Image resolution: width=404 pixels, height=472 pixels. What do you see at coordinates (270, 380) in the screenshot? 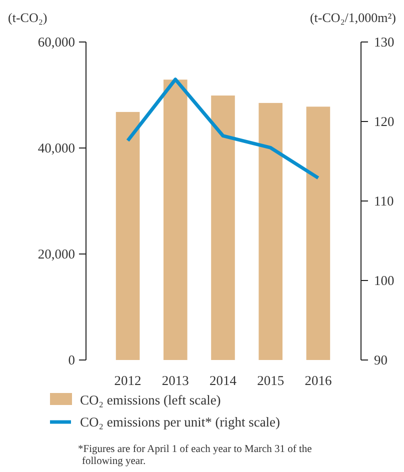
I see `x-tick-label: 2015` at bounding box center [270, 380].